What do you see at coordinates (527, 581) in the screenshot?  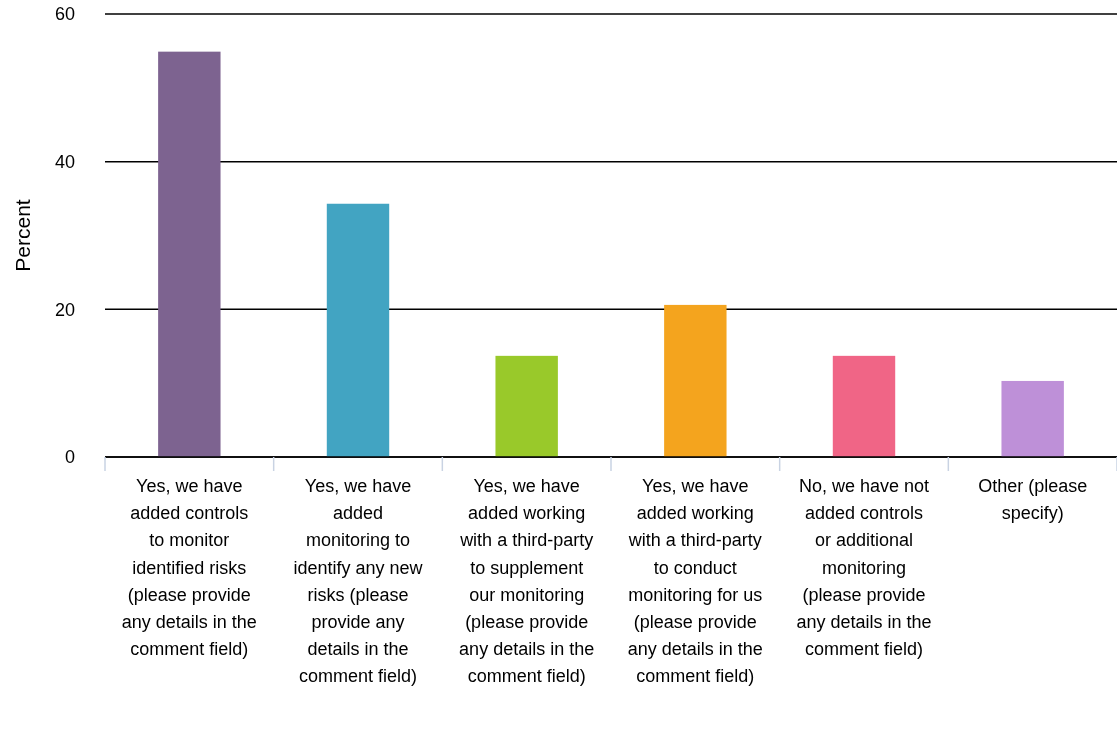 I see `x-tick-label: Yes, we have added working with a third-party to supplement our monitoring (please provide any details in the comment field)` at bounding box center [527, 581].